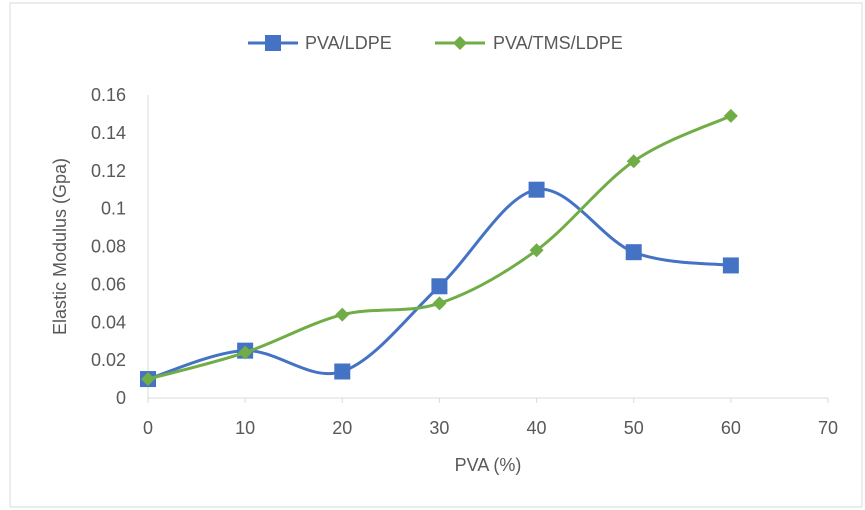 This screenshot has height=510, width=865. What do you see at coordinates (558, 43) in the screenshot?
I see `legend-label: PVA/TMS/LDPE` at bounding box center [558, 43].